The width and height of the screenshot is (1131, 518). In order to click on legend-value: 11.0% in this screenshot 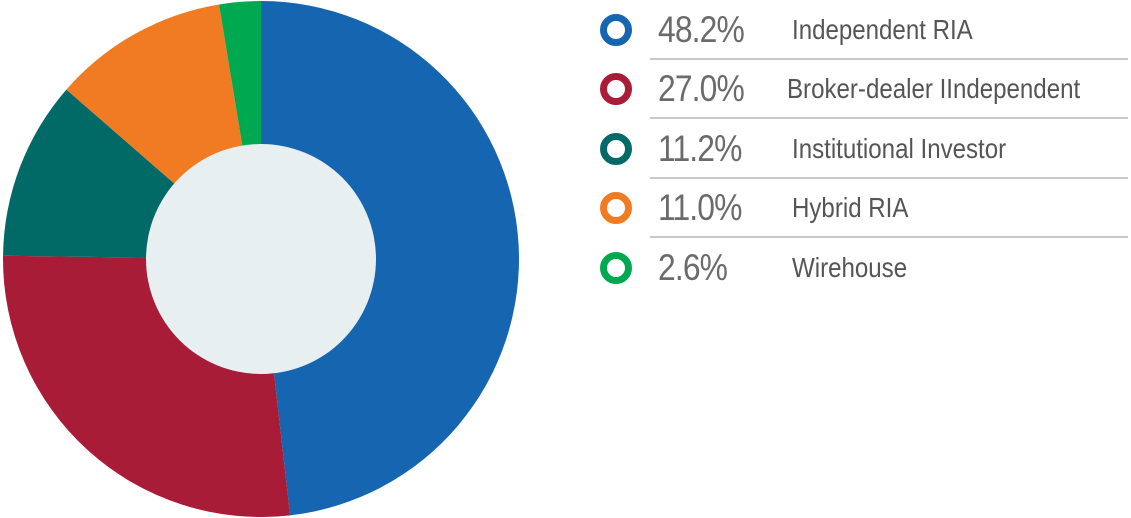, I will do `click(700, 208)`.